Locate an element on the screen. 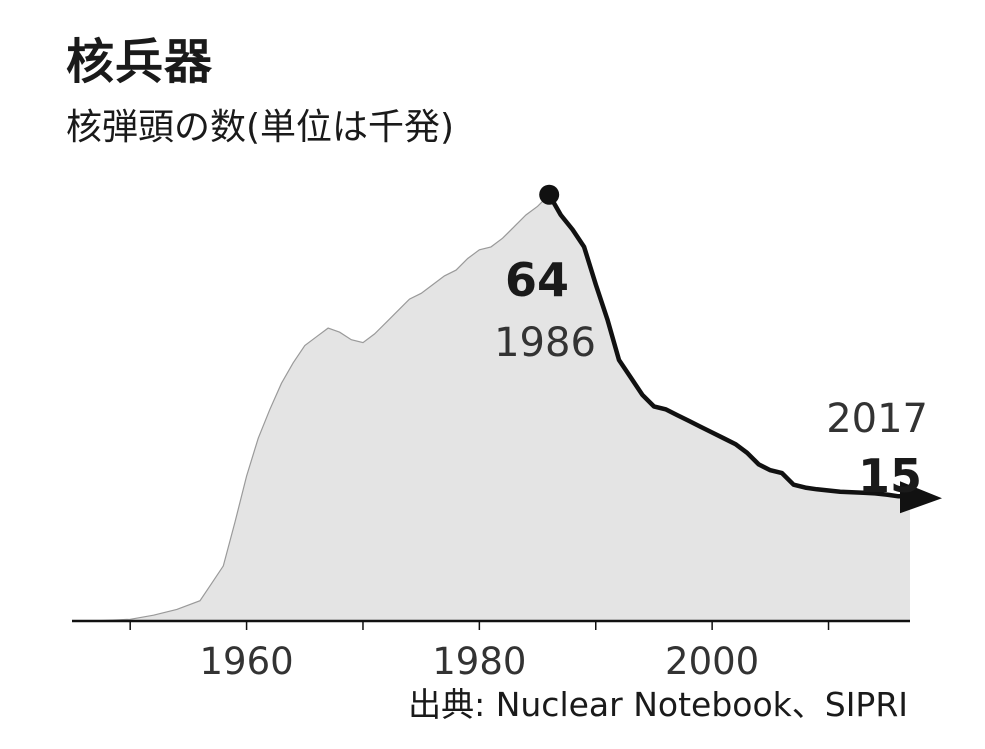 The height and width of the screenshot is (749, 985). x-tick-label: 1960 is located at coordinates (246, 661).